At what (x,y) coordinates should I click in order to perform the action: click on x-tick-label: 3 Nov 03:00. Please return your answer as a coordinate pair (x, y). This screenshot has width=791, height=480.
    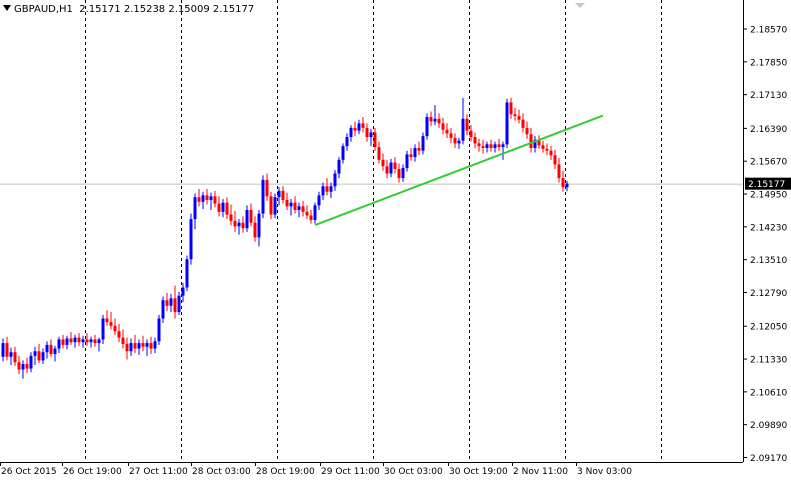
    Looking at the image, I should click on (604, 472).